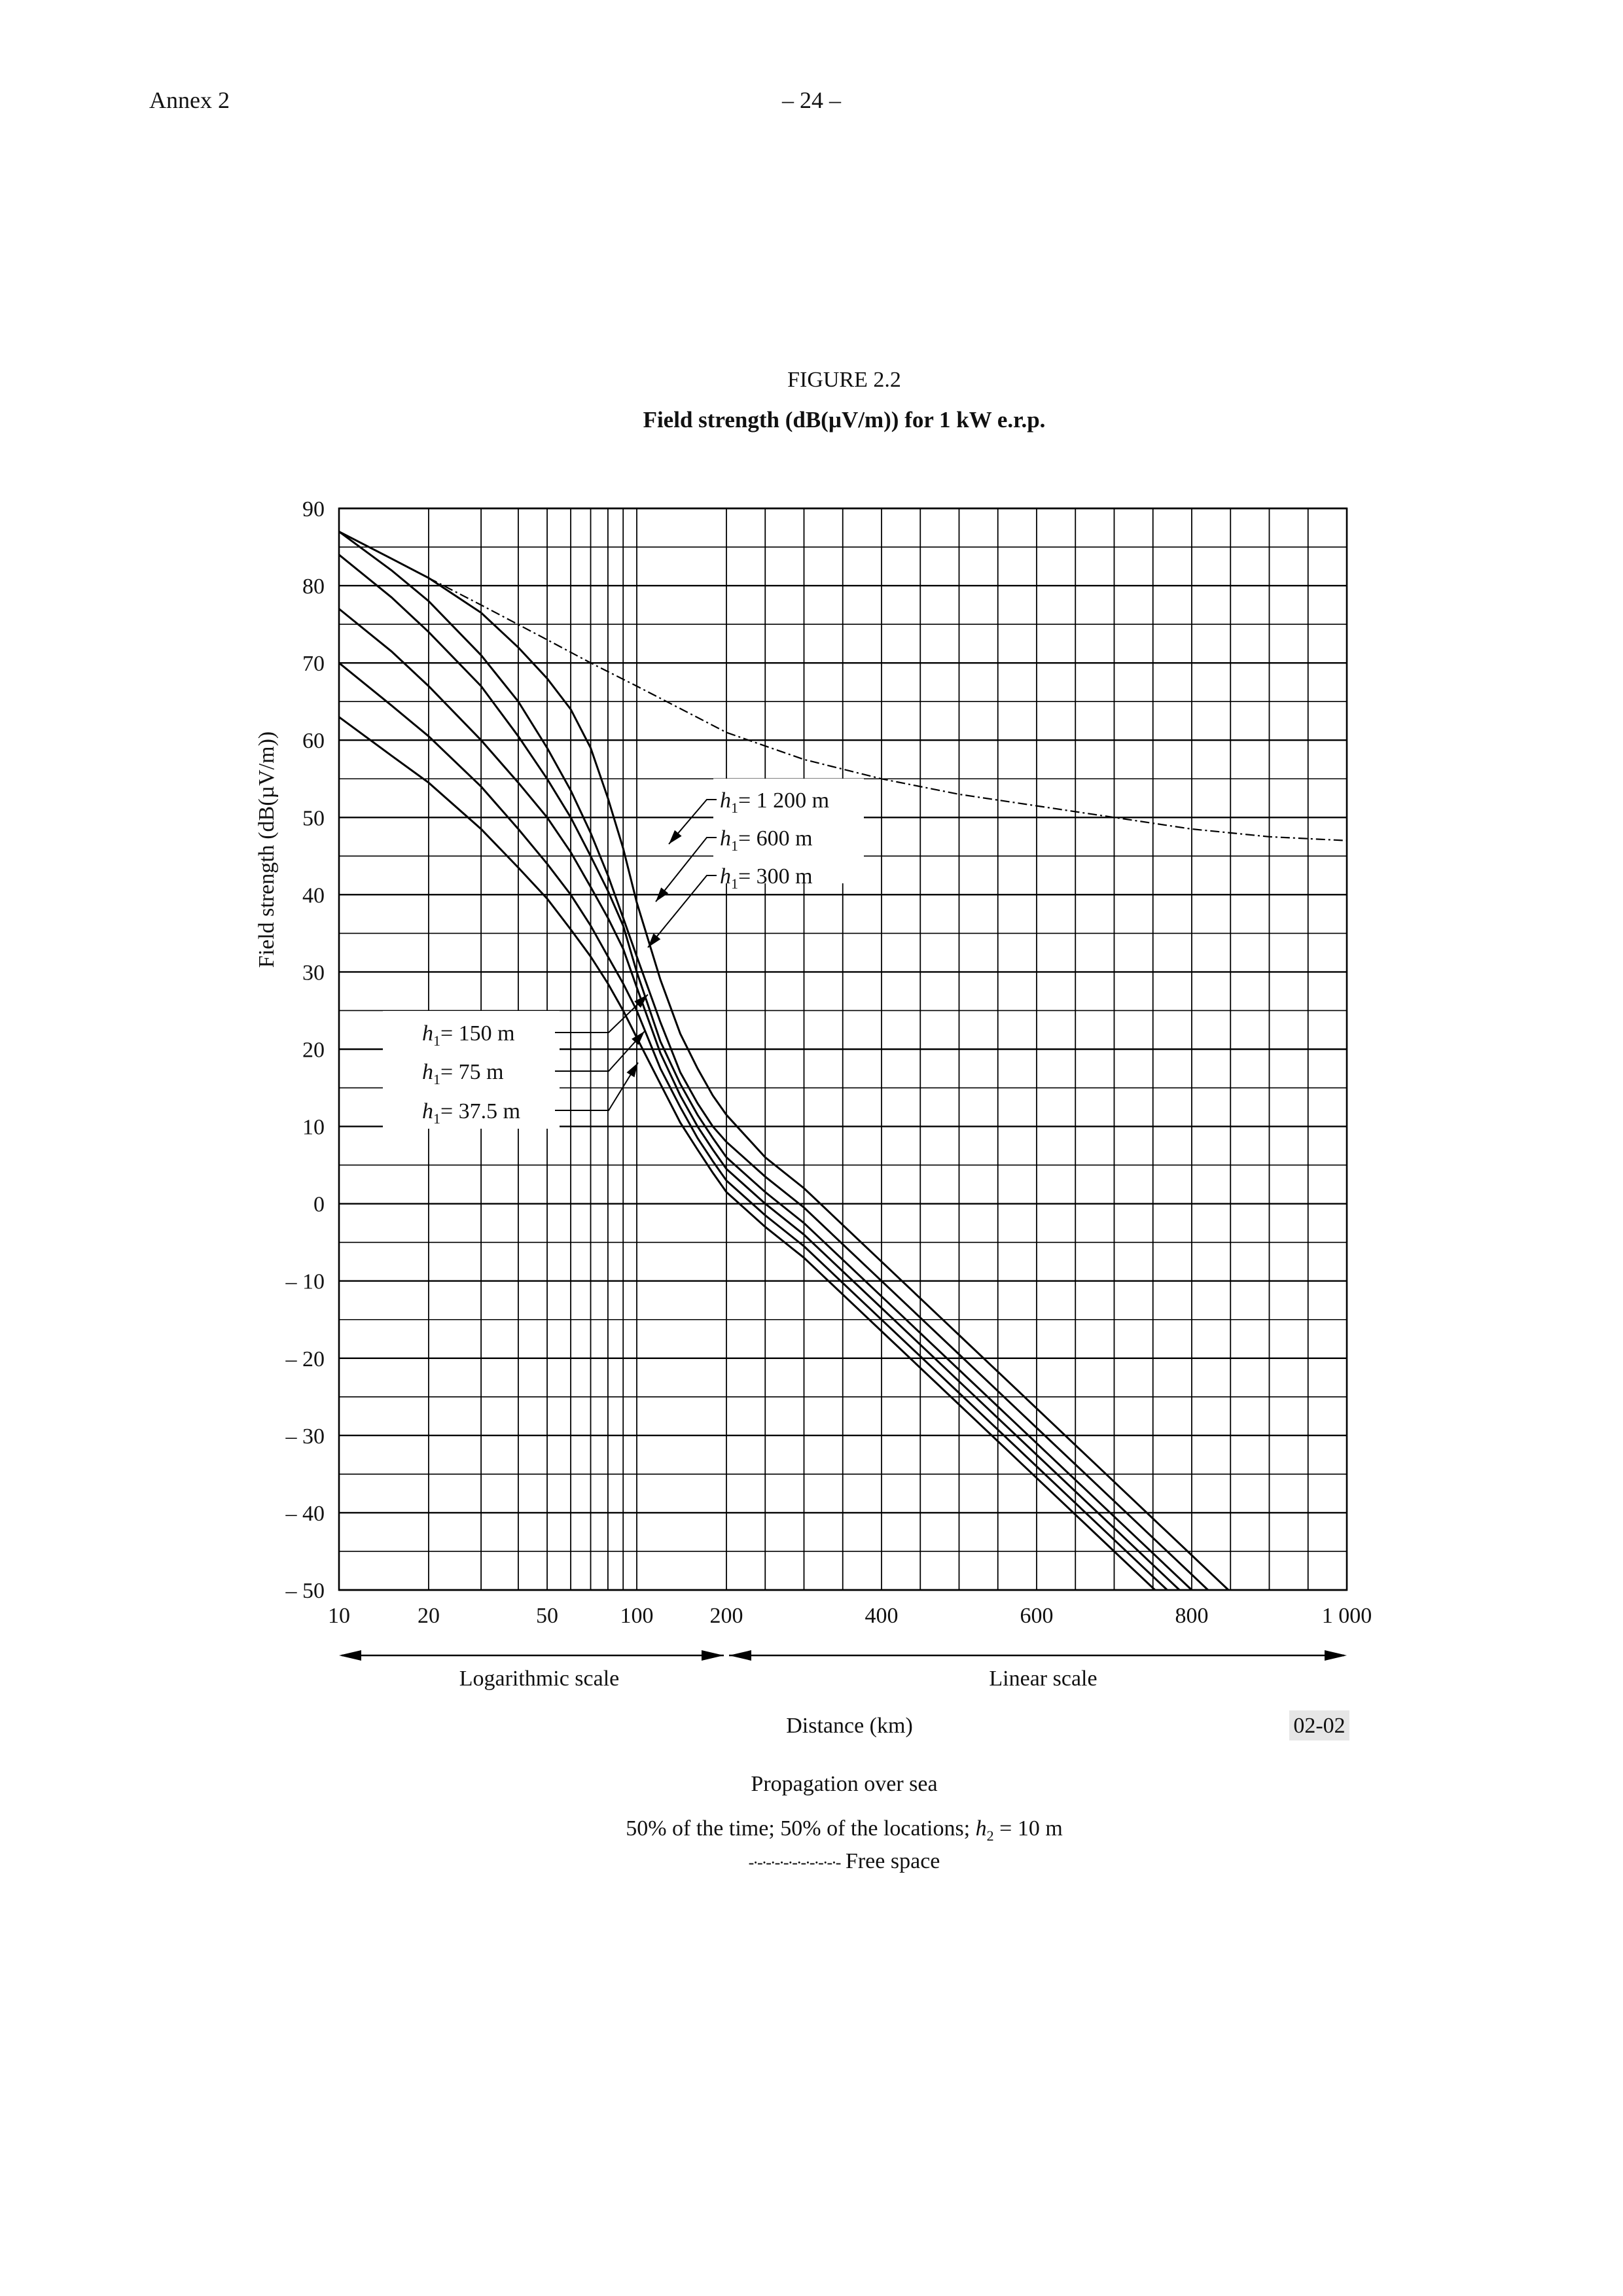  I want to click on y-tick-label: – 50, so click(305, 1591).